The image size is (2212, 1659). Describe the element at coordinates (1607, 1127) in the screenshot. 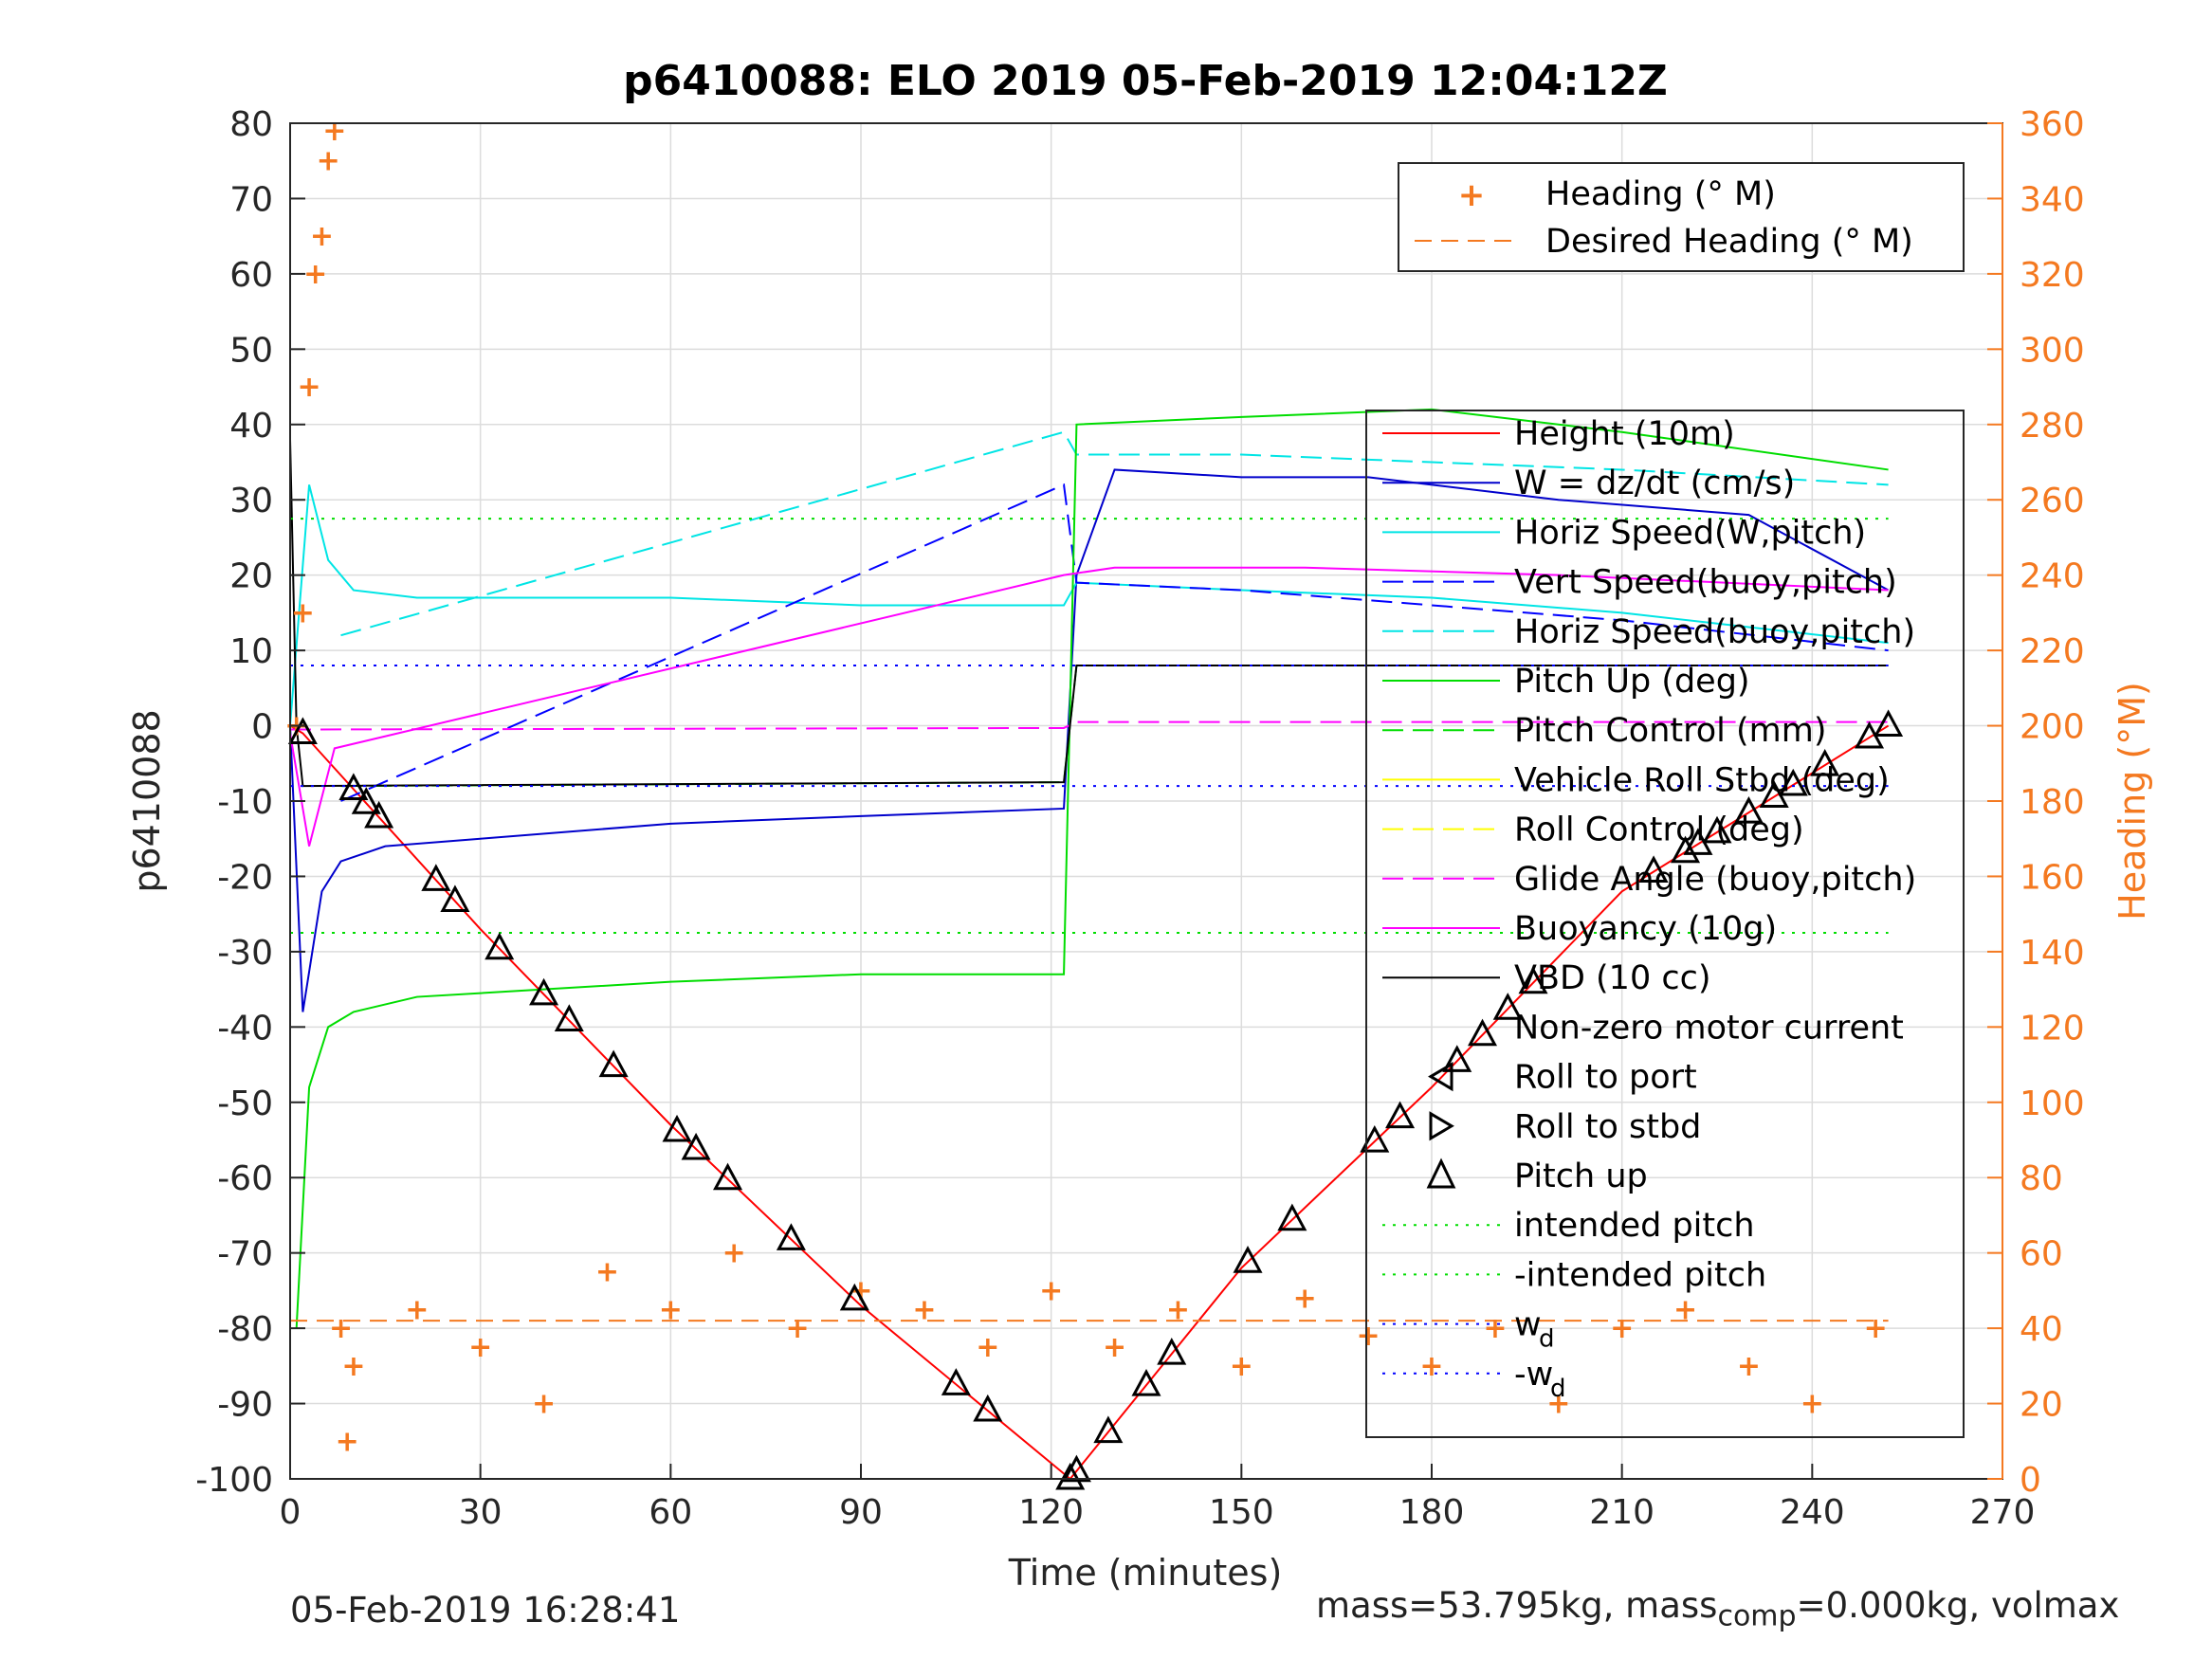

I see `legend-roll-to-stbd-label: Roll to stbd` at that location.